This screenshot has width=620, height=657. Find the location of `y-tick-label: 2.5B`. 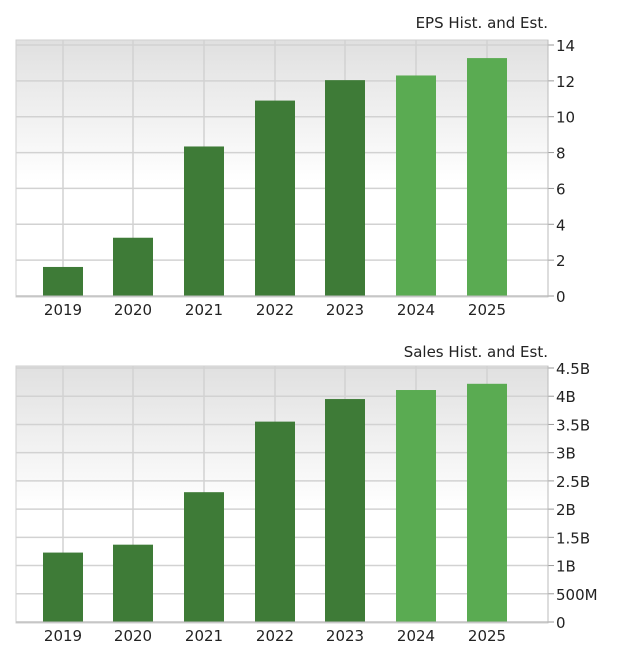

y-tick-label: 2.5B is located at coordinates (573, 482).